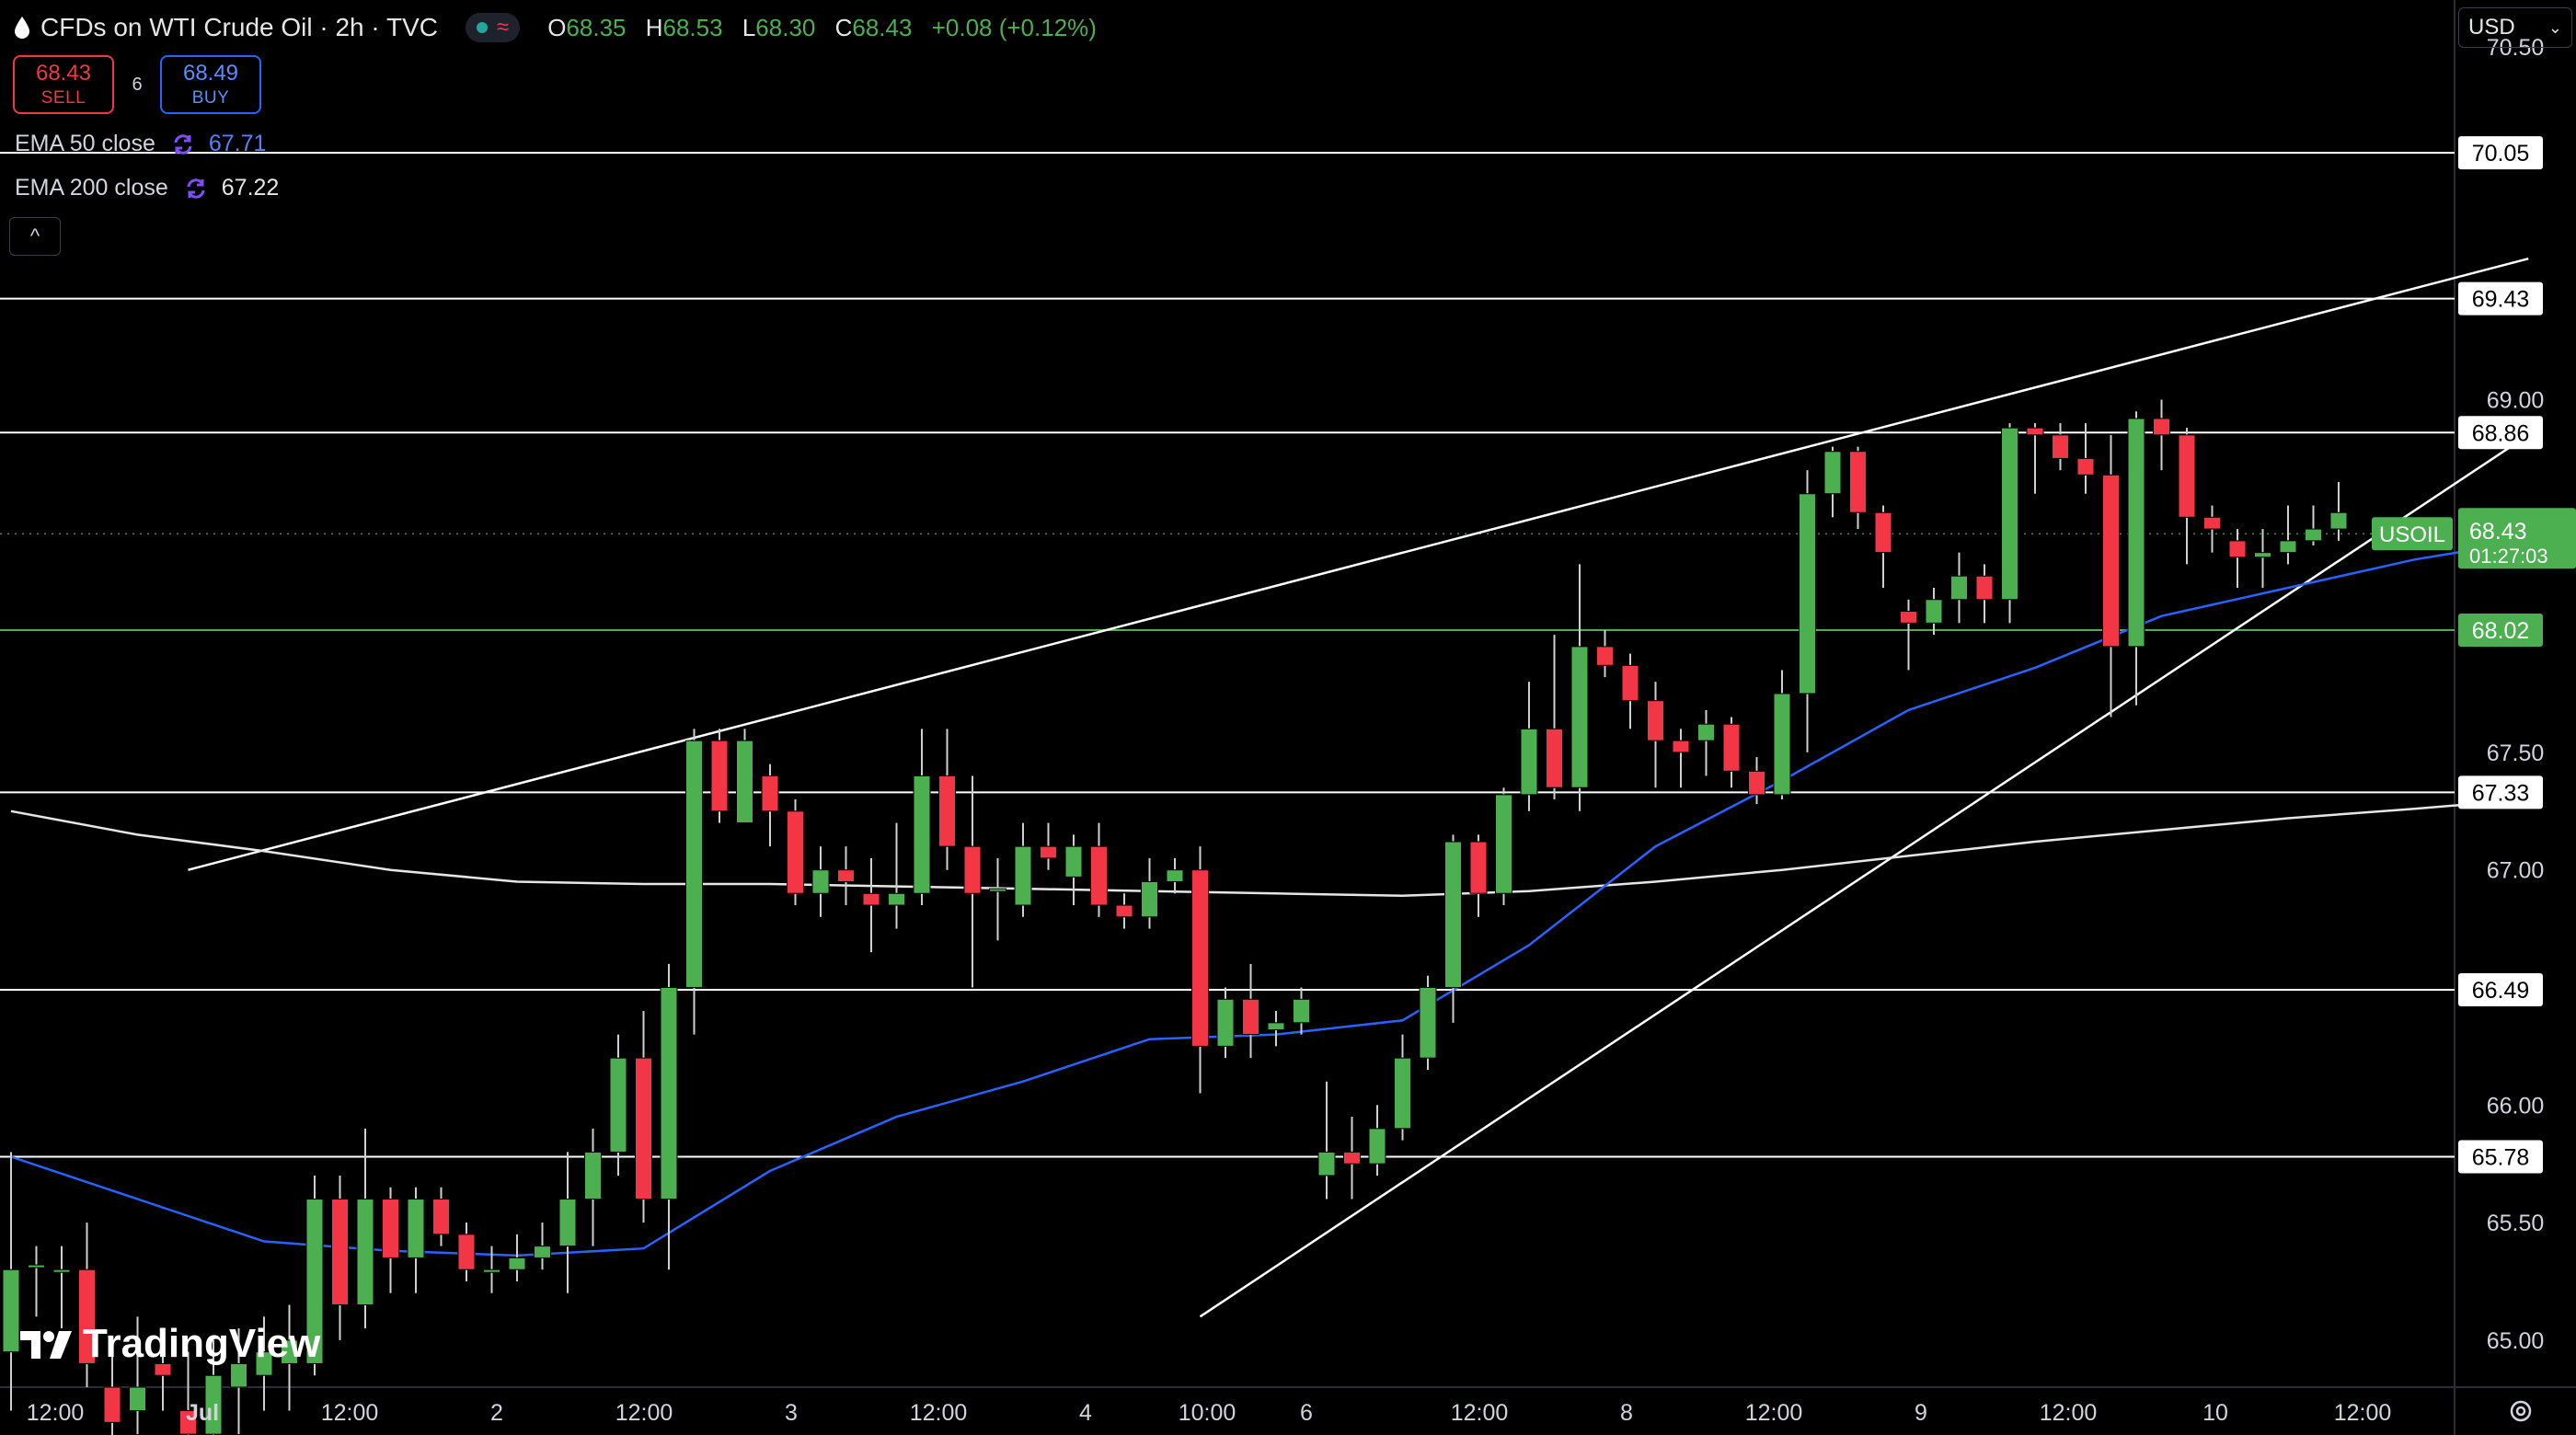 Image resolution: width=2576 pixels, height=1435 pixels. What do you see at coordinates (183, 144) in the screenshot?
I see `loading-cycle-icon` at bounding box center [183, 144].